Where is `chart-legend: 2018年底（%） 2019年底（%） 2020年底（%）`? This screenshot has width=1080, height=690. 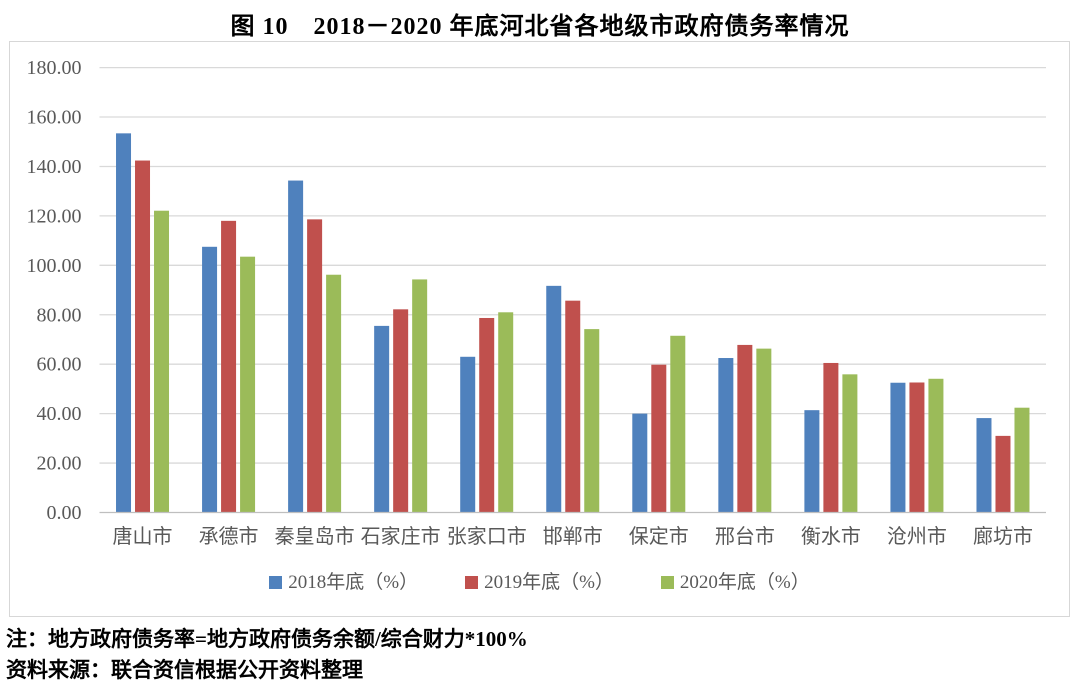 chart-legend: 2018年底（%） 2019年底（%） 2020年底（%） is located at coordinates (539, 582).